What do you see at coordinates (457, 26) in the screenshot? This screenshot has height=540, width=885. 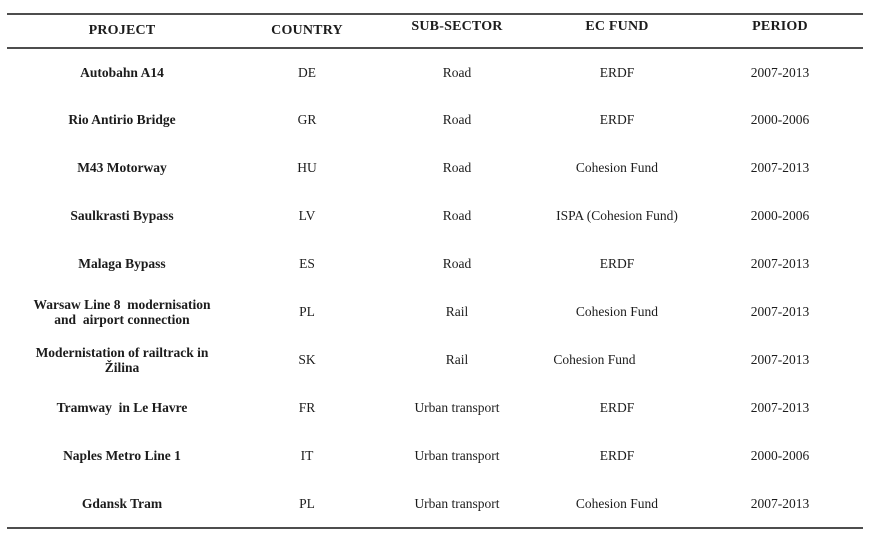 I see `column-header-sub-sector-label: SUB-SECTOR` at bounding box center [457, 26].